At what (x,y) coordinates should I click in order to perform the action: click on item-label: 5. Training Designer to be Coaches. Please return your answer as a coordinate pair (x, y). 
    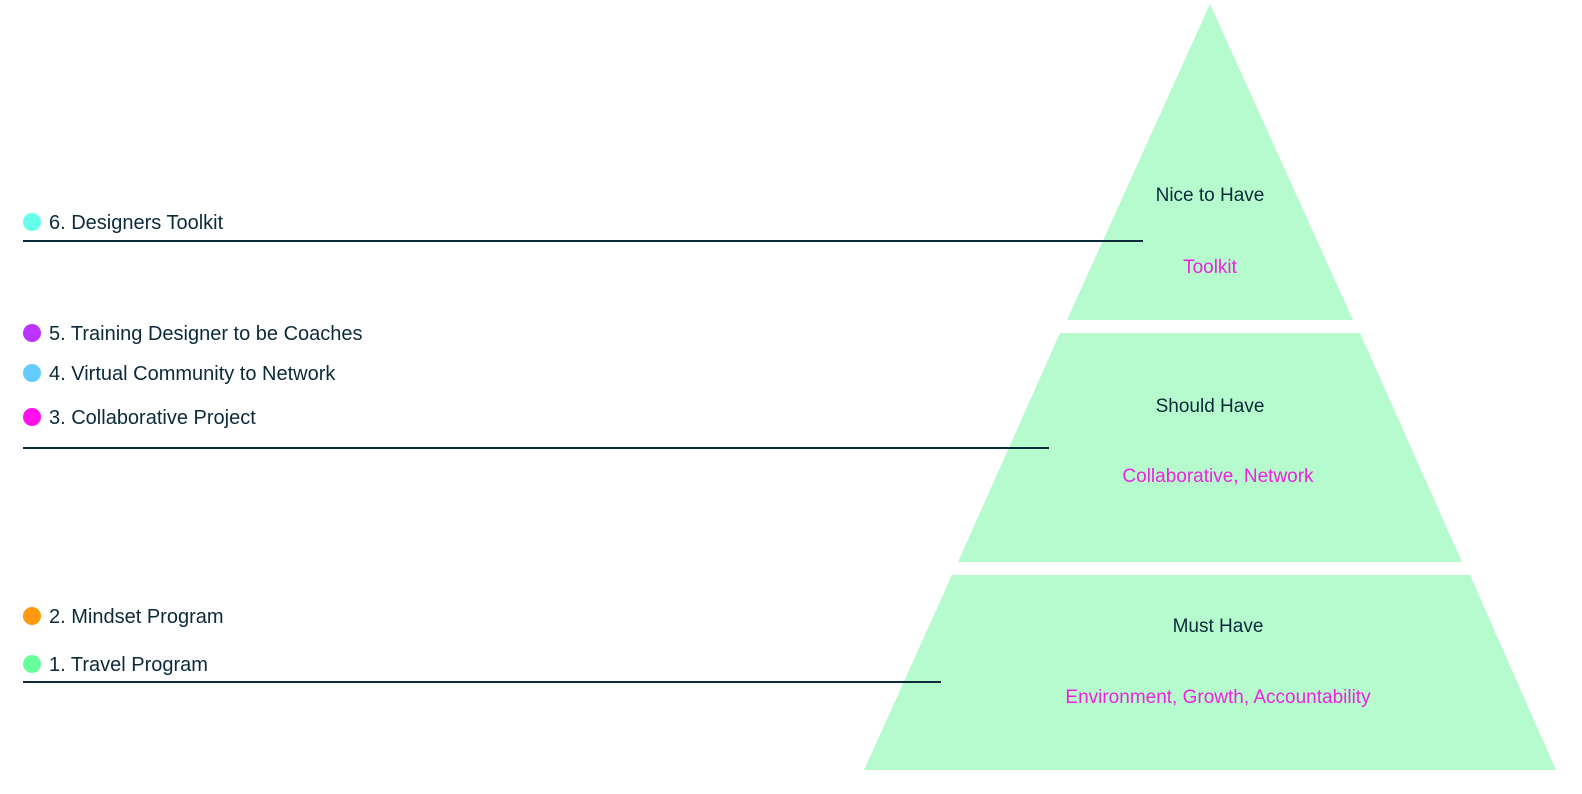
    Looking at the image, I should click on (206, 334).